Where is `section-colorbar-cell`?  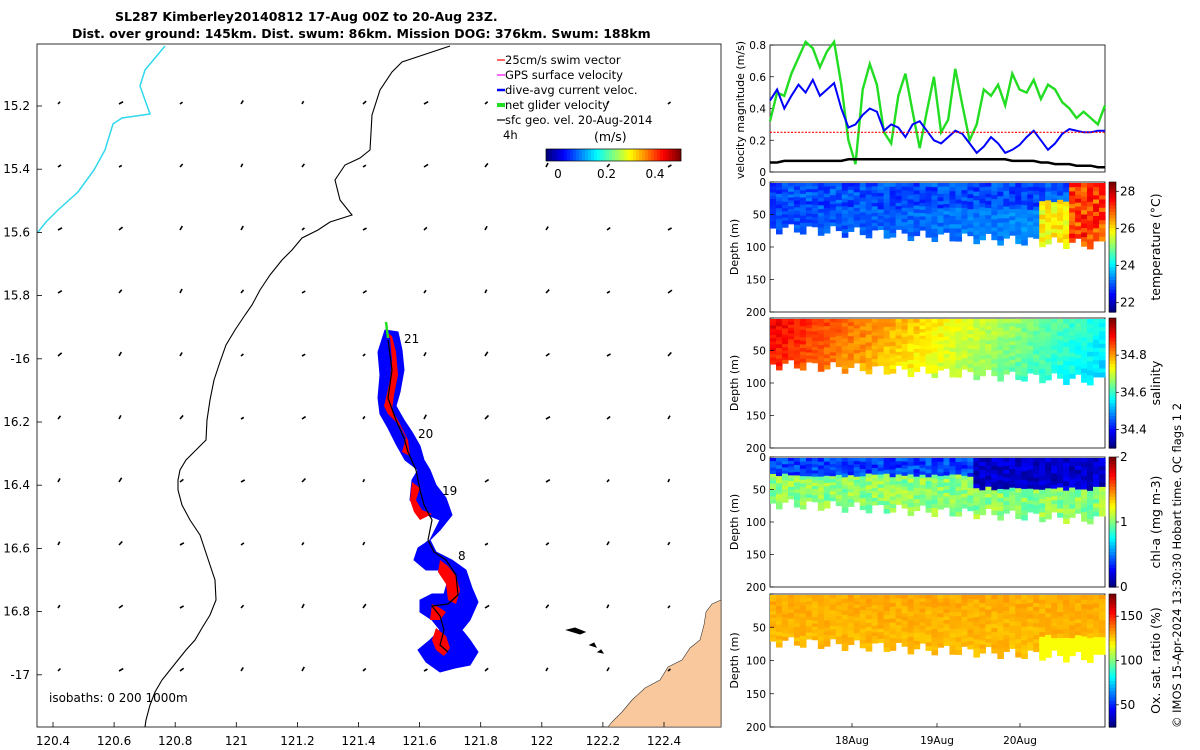
section-colorbar-cell is located at coordinates (1112, 291).